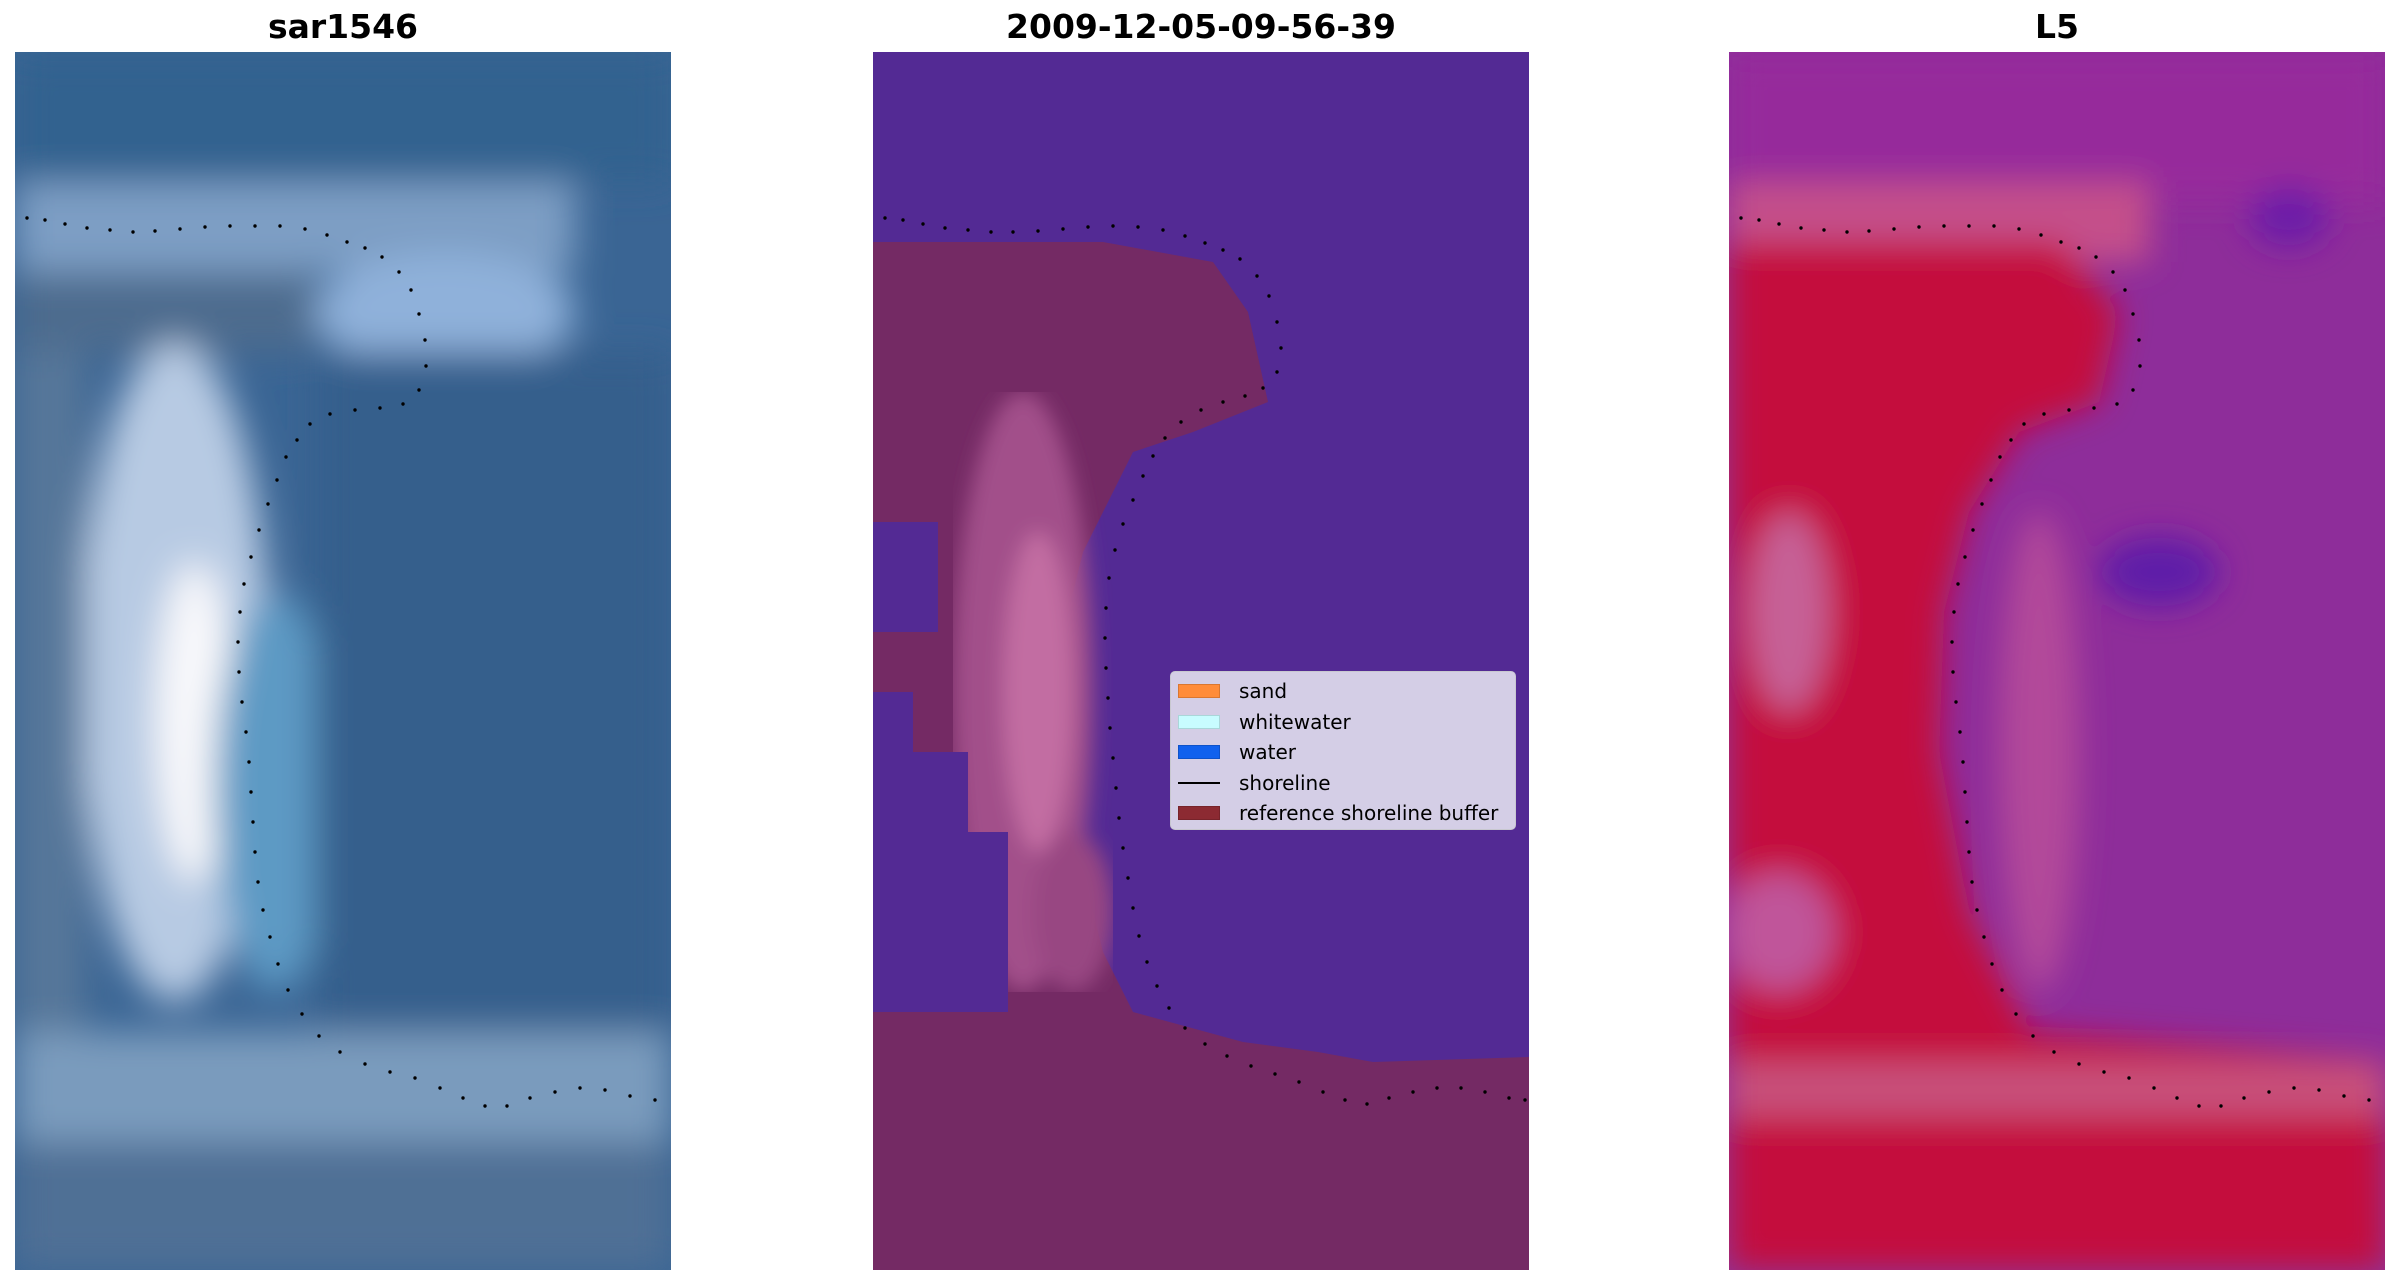 This screenshot has height=1283, width=2399. What do you see at coordinates (1295, 721) in the screenshot?
I see `legend-label: whitewater` at bounding box center [1295, 721].